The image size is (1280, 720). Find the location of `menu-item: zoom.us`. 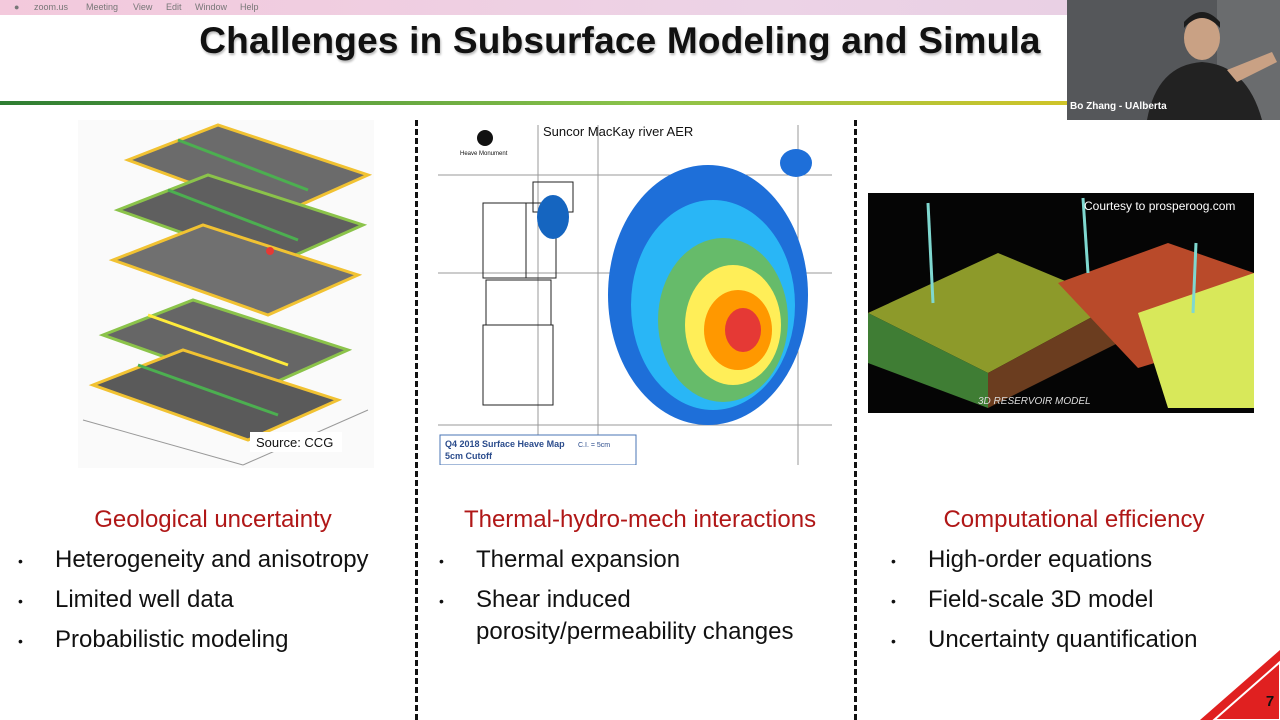

menu-item: zoom.us is located at coordinates (51, 7).